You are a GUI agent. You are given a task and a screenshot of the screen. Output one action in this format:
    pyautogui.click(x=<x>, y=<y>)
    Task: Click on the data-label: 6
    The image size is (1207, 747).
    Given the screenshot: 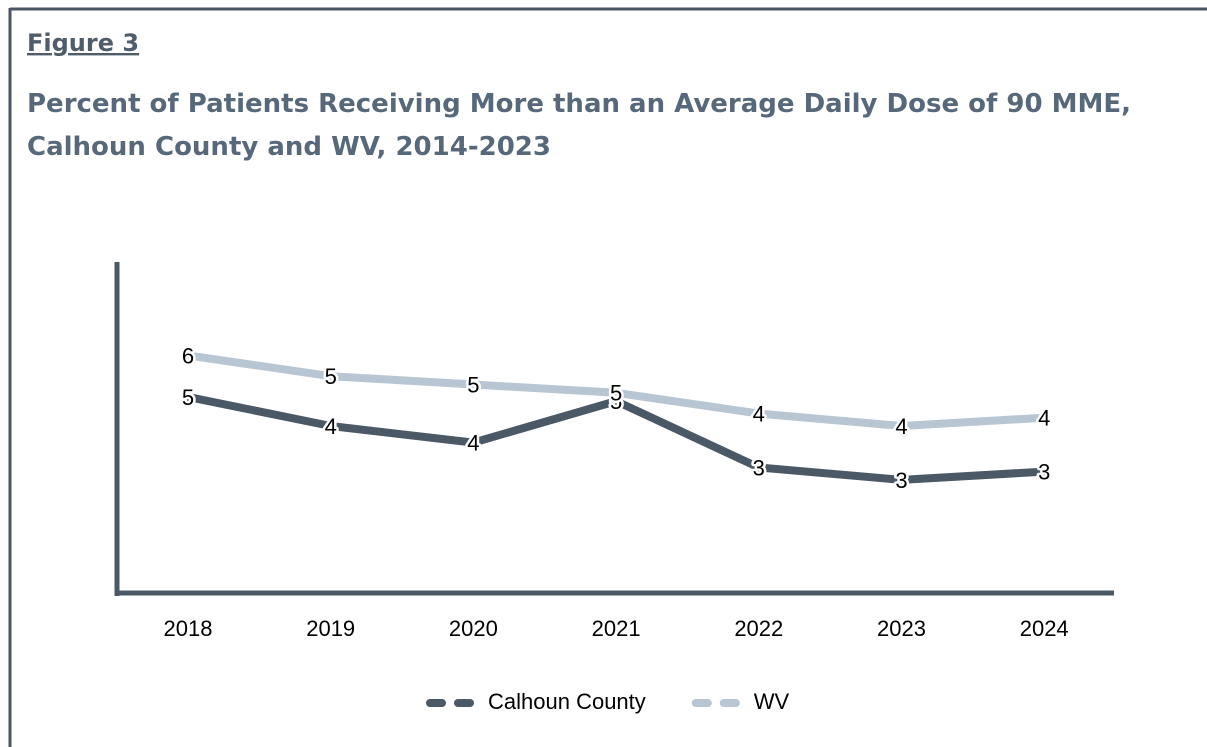 What is the action you would take?
    pyautogui.click(x=188, y=355)
    